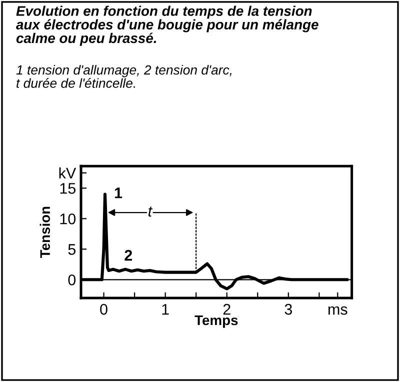 The width and height of the screenshot is (400, 382). Describe the element at coordinates (338, 310) in the screenshot. I see `x-tick-label: ms` at that location.